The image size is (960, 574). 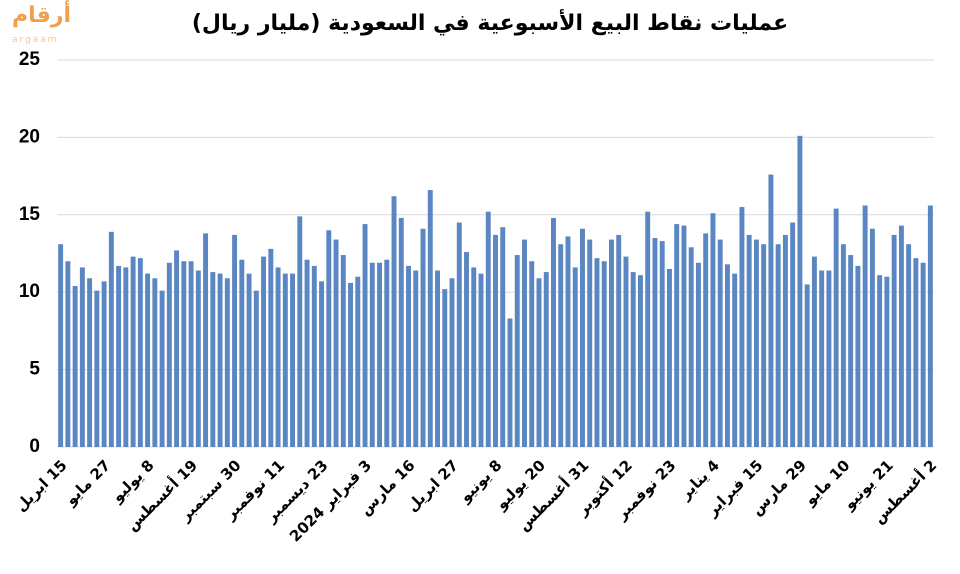 What do you see at coordinates (29, 136) in the screenshot?
I see `y-tick-label: 20` at bounding box center [29, 136].